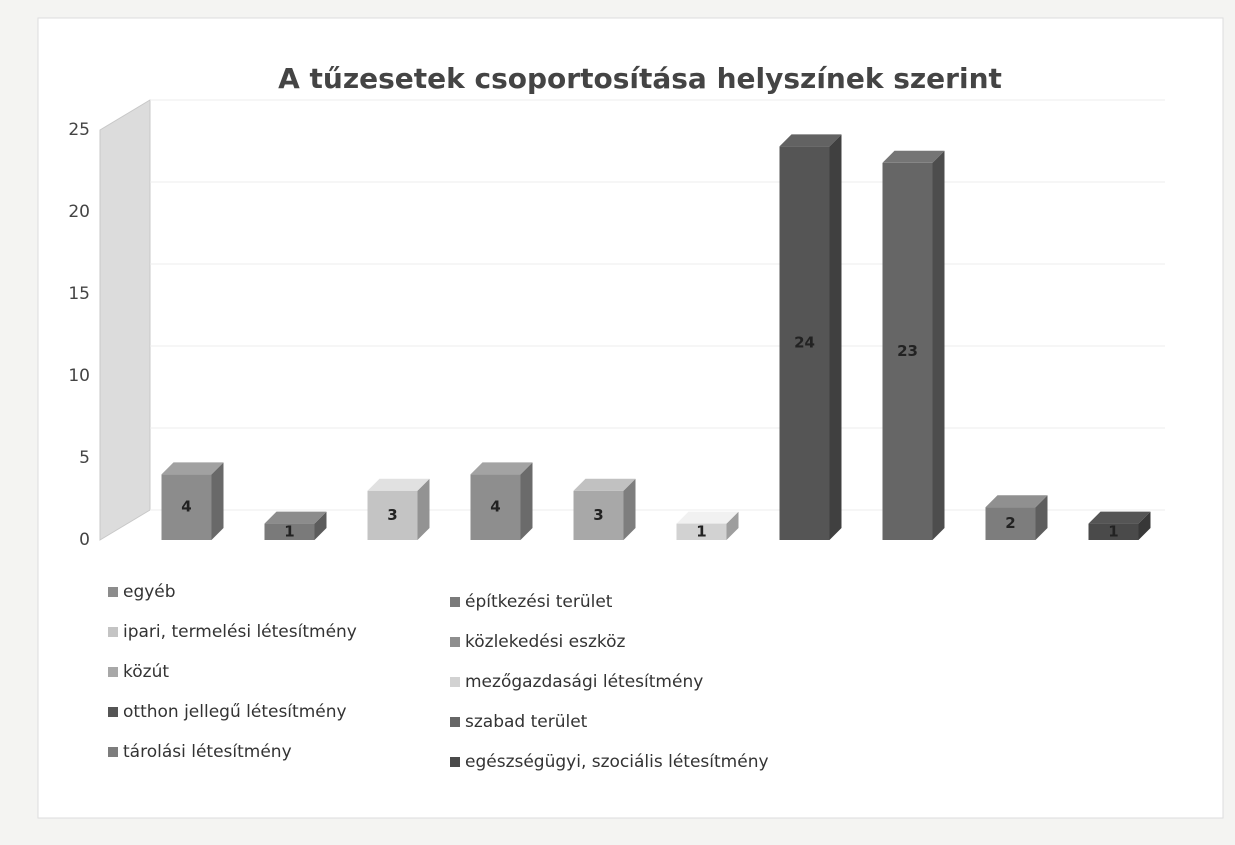 Image resolution: width=1235 pixels, height=845 pixels. Describe the element at coordinates (79, 212) in the screenshot. I see `y-tick-label: 20` at that location.